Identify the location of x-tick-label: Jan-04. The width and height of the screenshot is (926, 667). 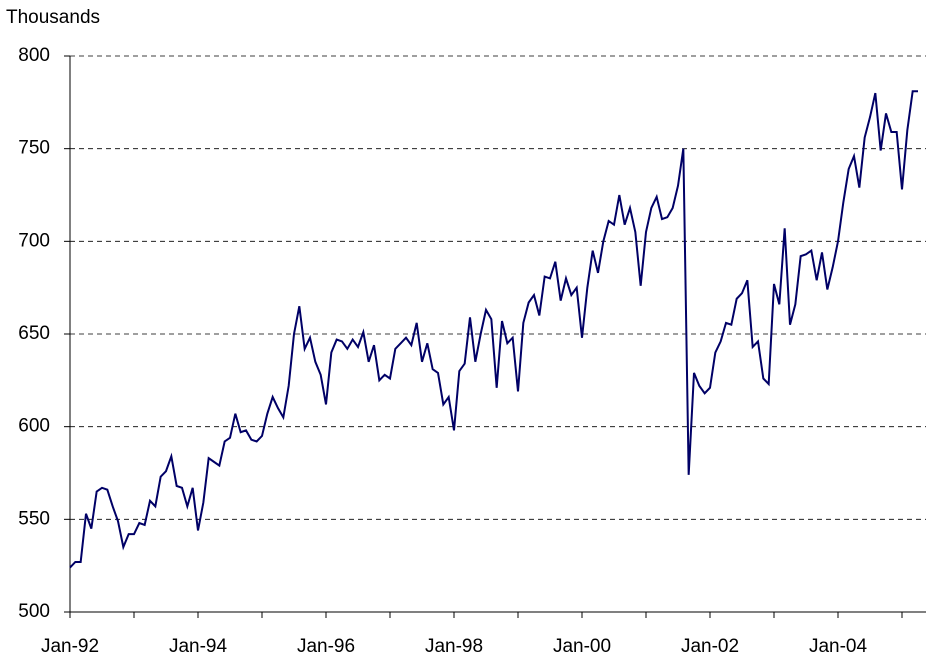
(838, 646).